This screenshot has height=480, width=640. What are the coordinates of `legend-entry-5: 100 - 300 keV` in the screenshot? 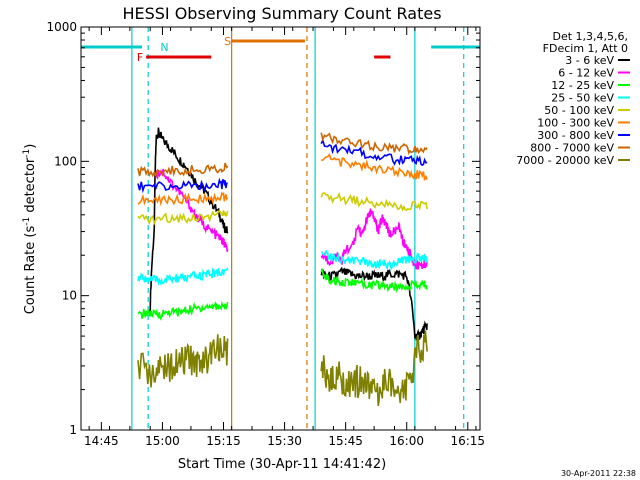 It's located at (575, 123).